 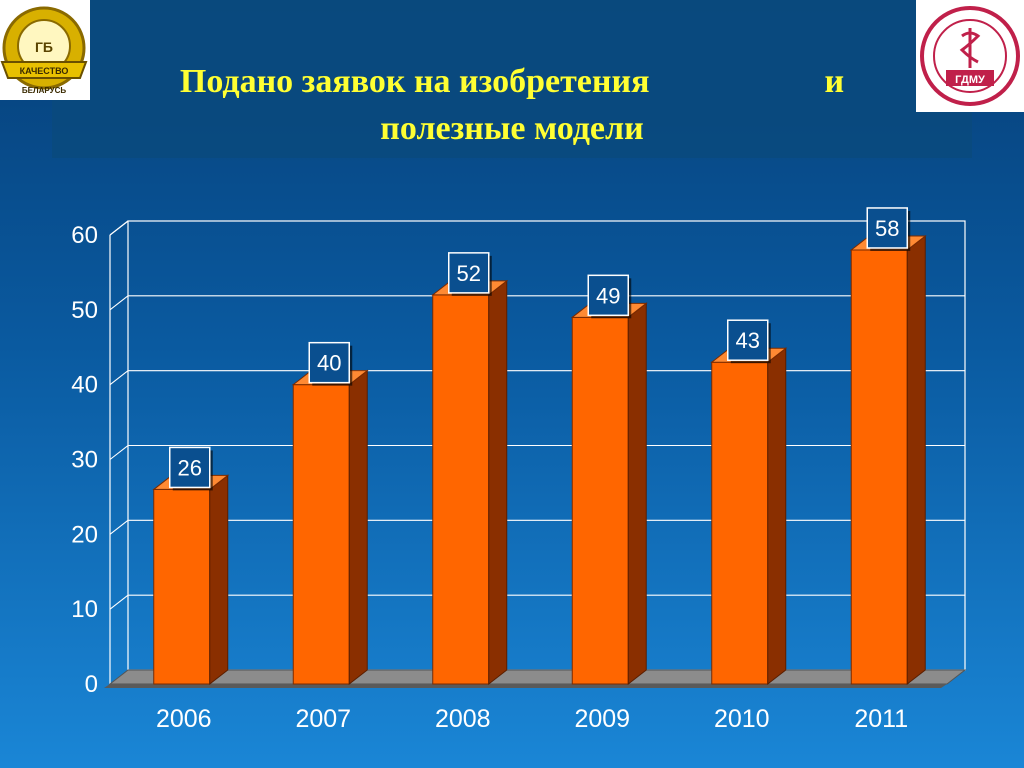 I want to click on x-category-label: 2007, so click(x=323, y=719).